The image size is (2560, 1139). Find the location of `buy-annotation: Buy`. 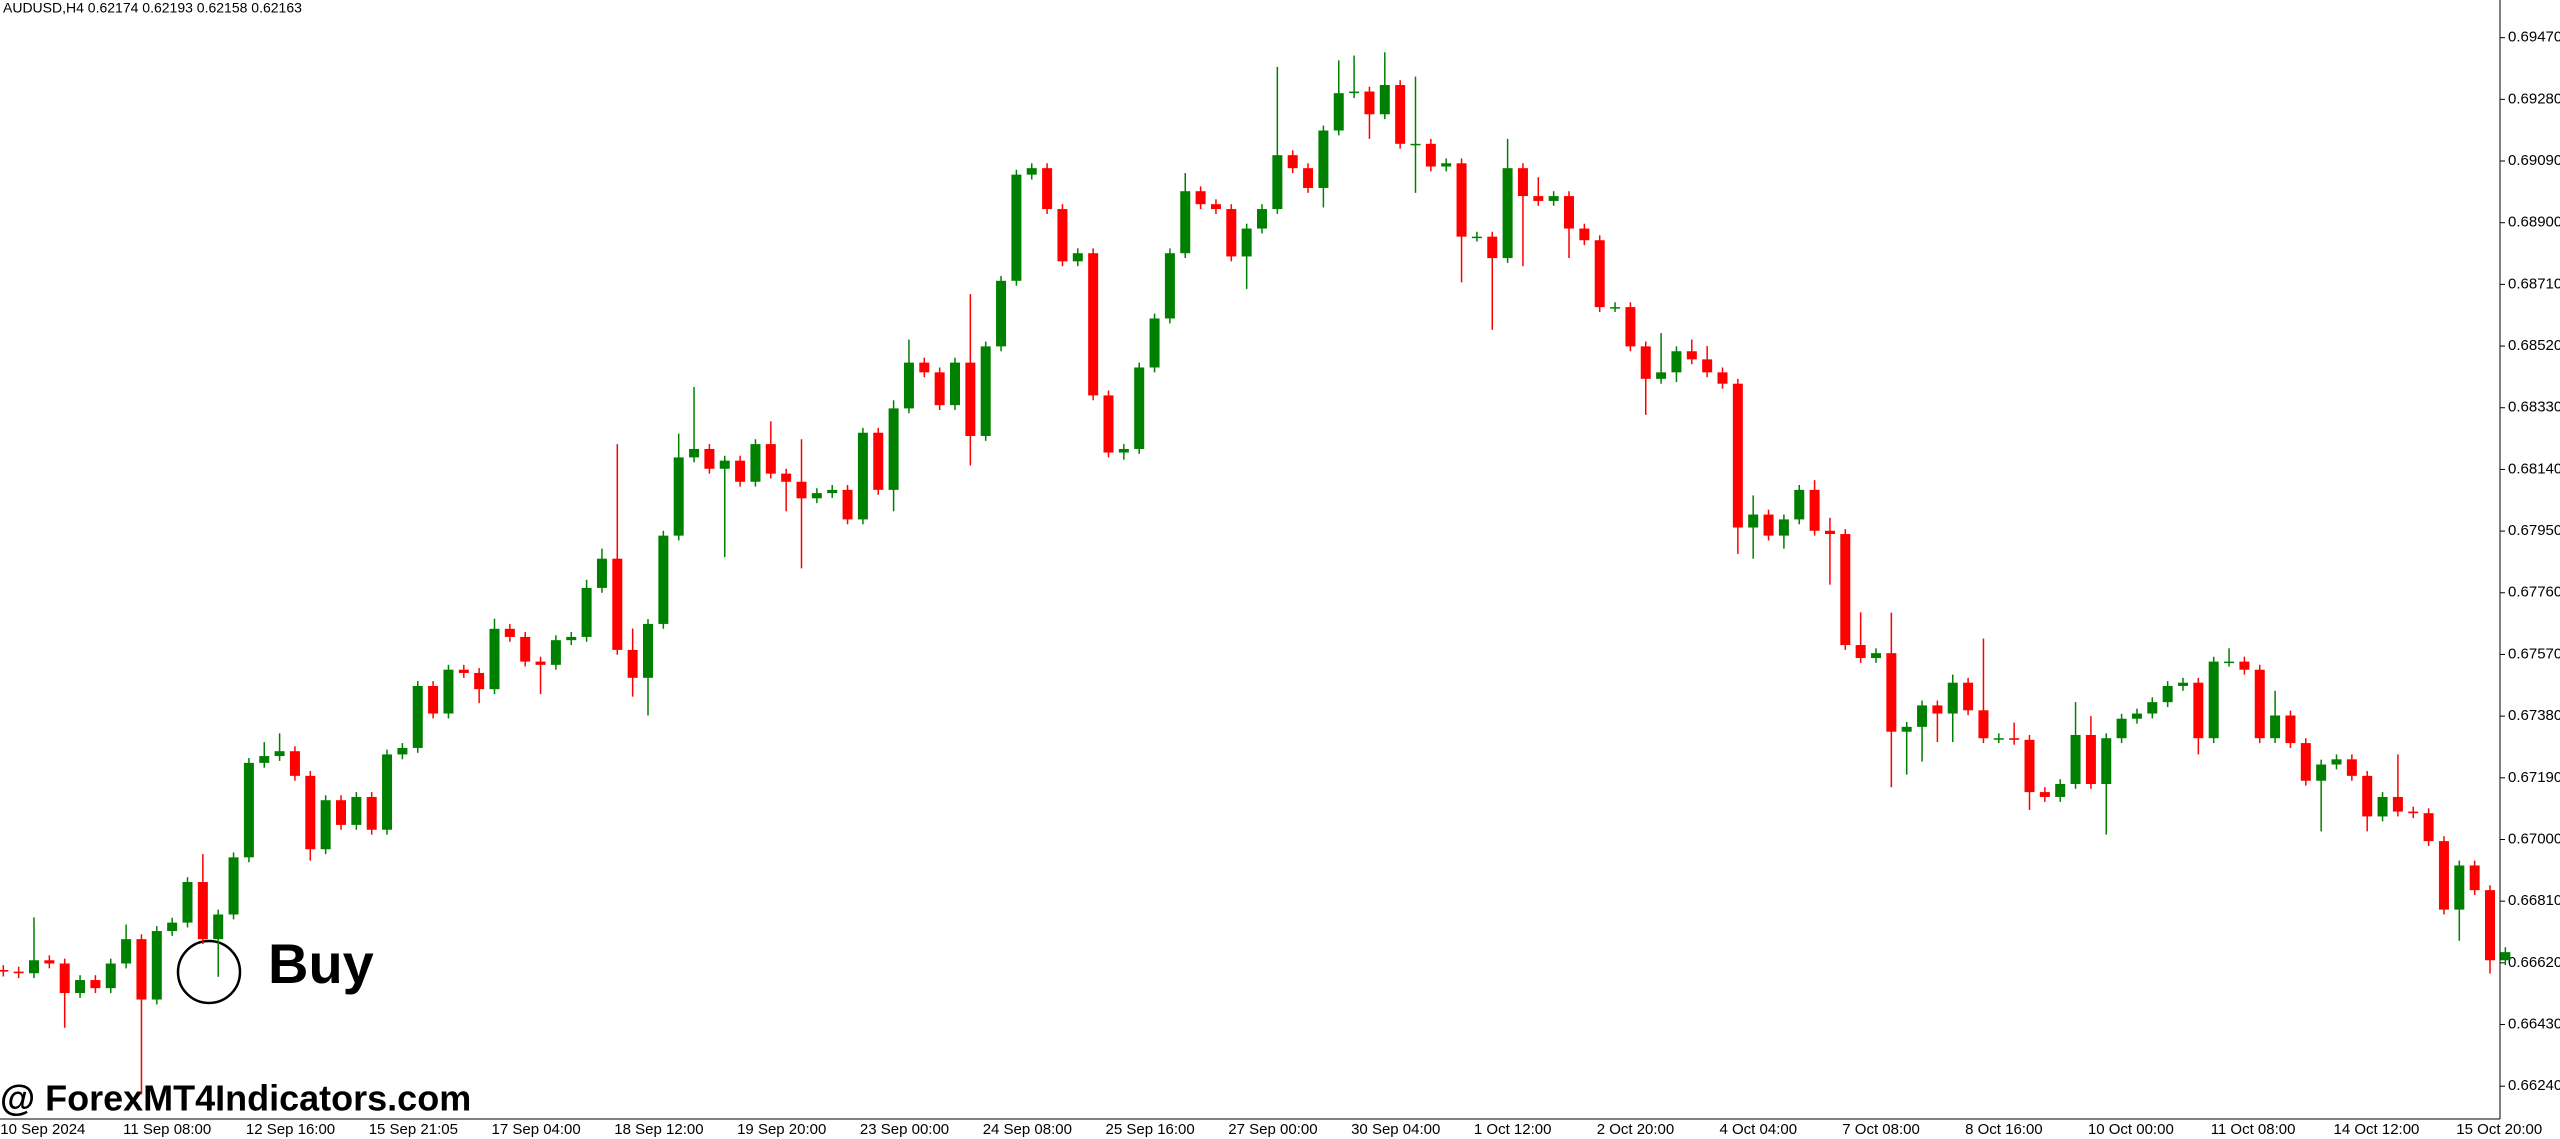

buy-annotation: Buy is located at coordinates (321, 963).